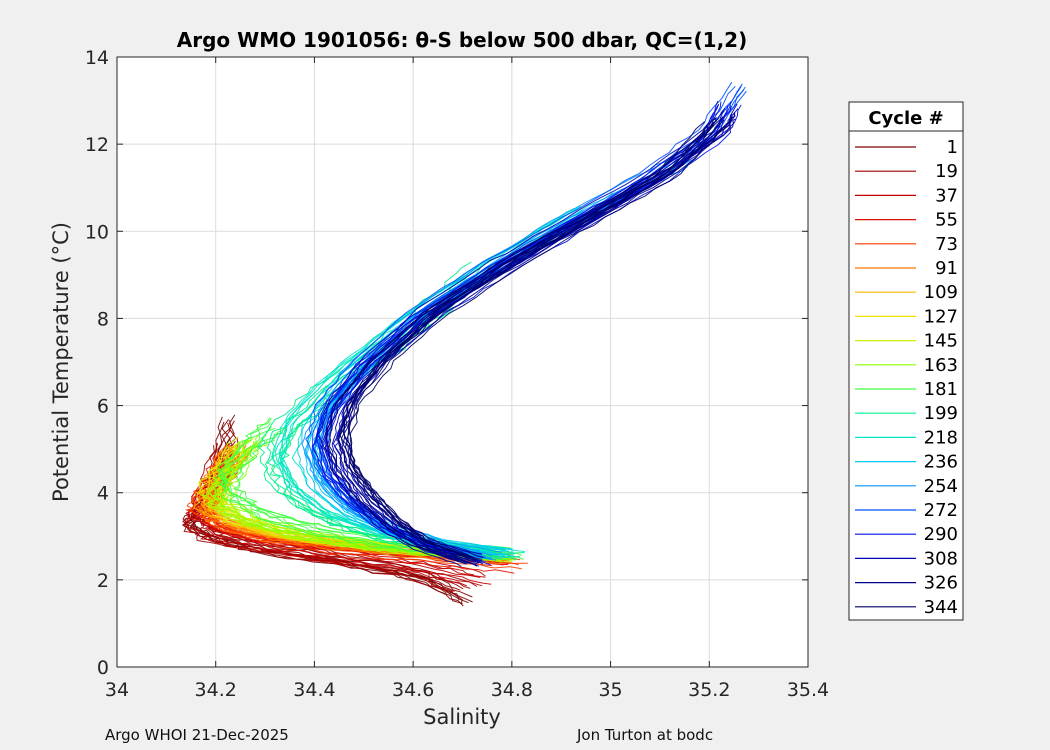 The image size is (1050, 750). What do you see at coordinates (645, 735) in the screenshot?
I see `footer-credit-right: Jon Turton at bodc` at bounding box center [645, 735].